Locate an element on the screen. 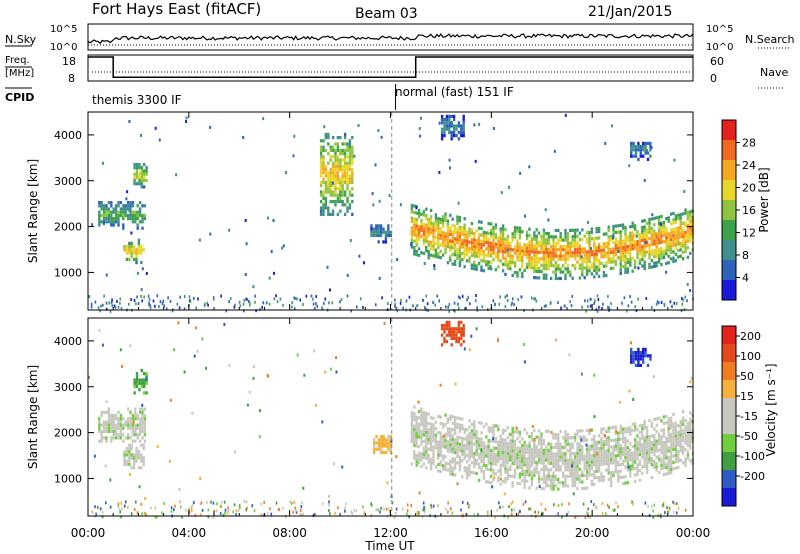  colorbar-tick-label: -200 is located at coordinates (752, 476).